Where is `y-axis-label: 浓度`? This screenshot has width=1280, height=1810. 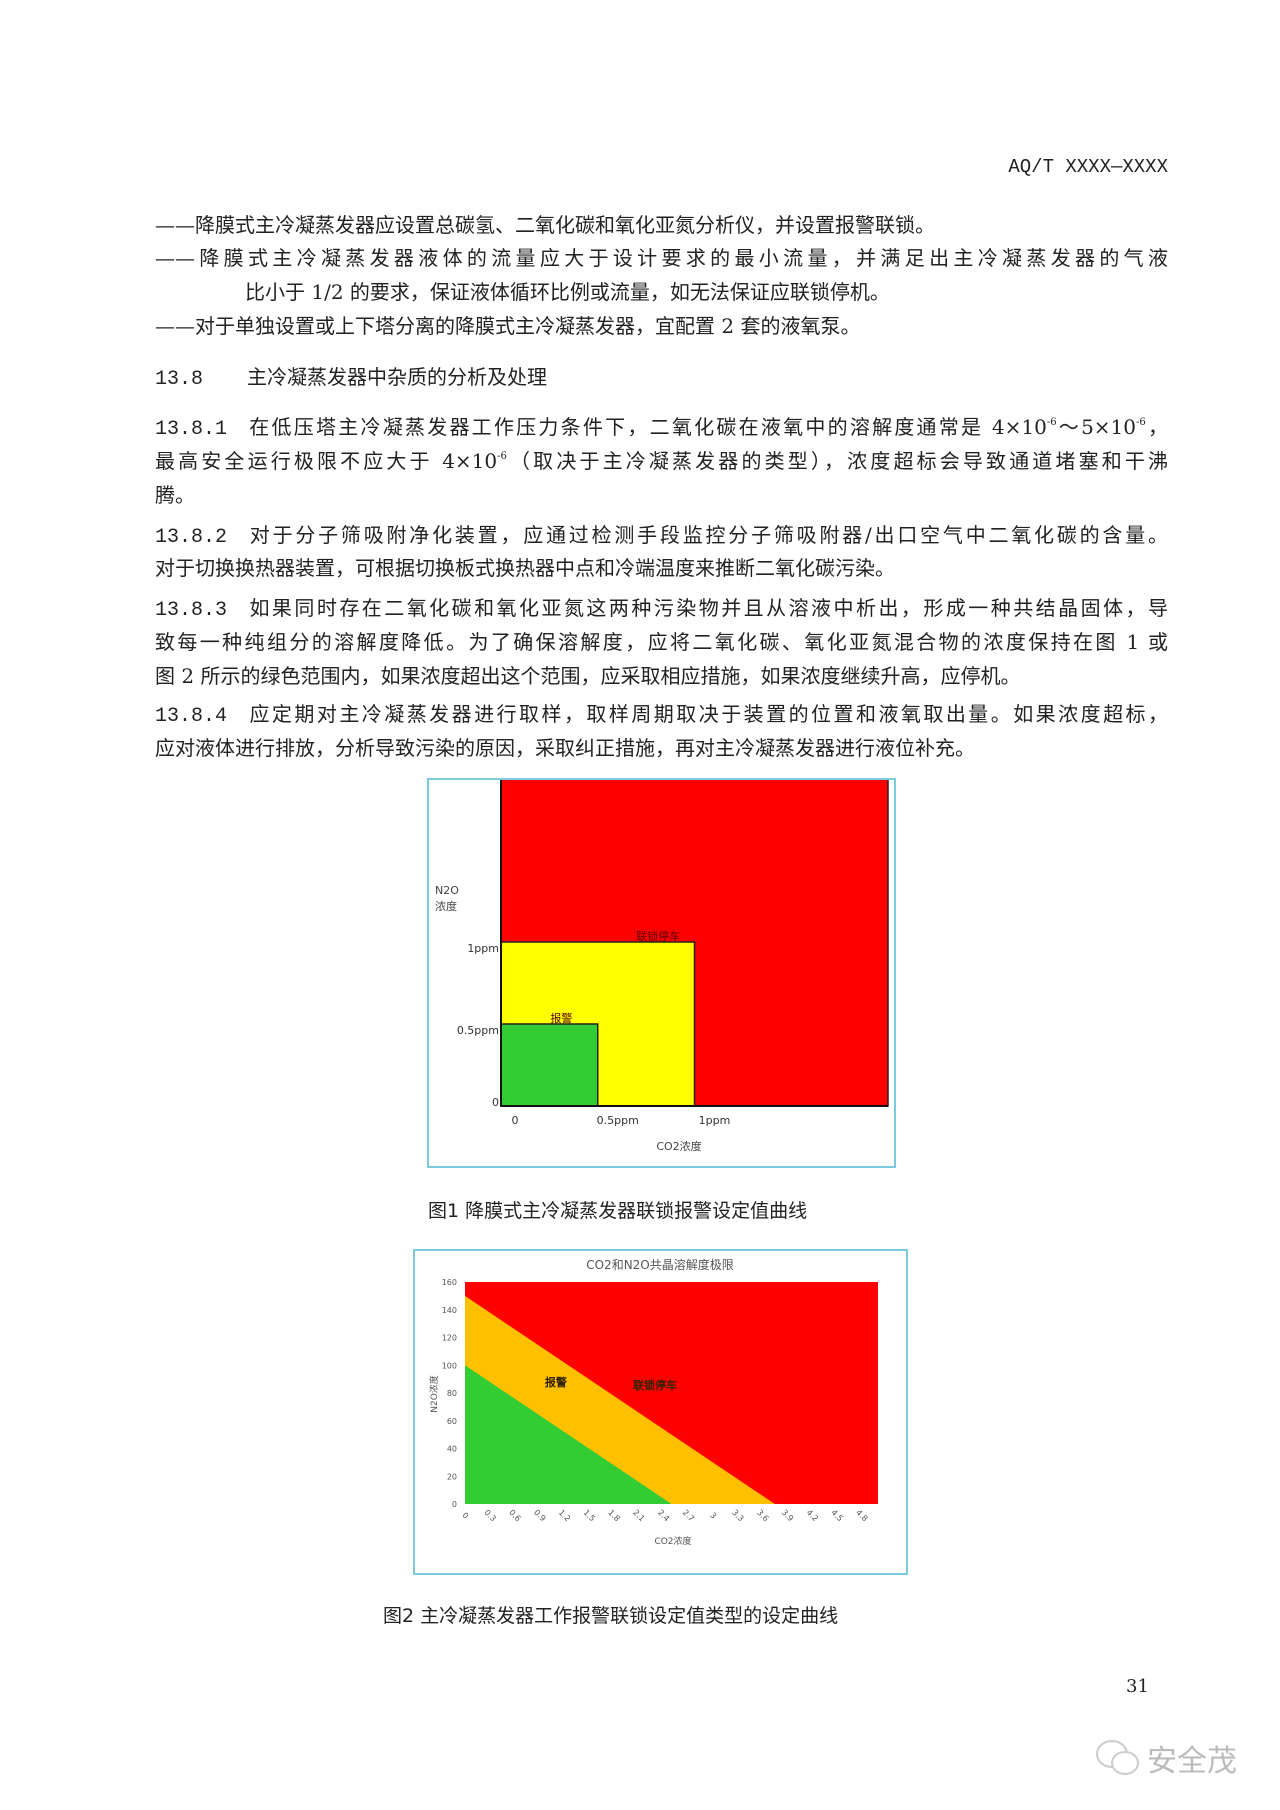
y-axis-label: 浓度 is located at coordinates (446, 906).